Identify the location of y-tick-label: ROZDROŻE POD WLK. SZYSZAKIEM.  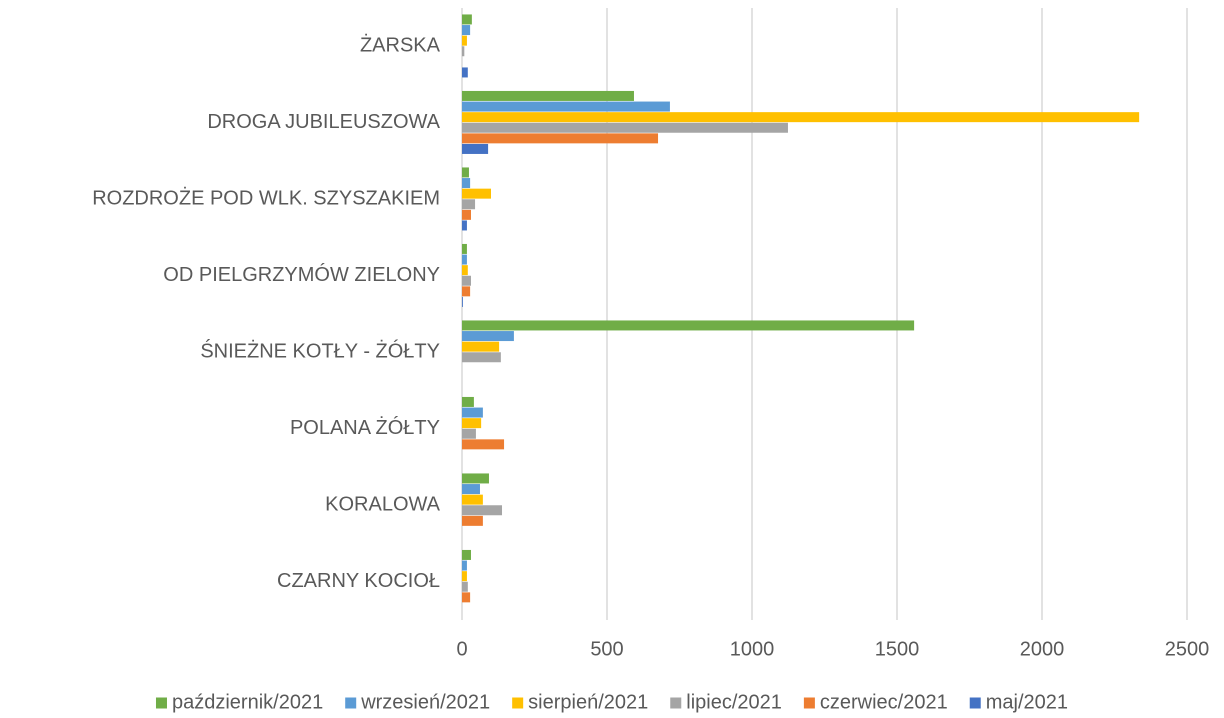
(266, 198).